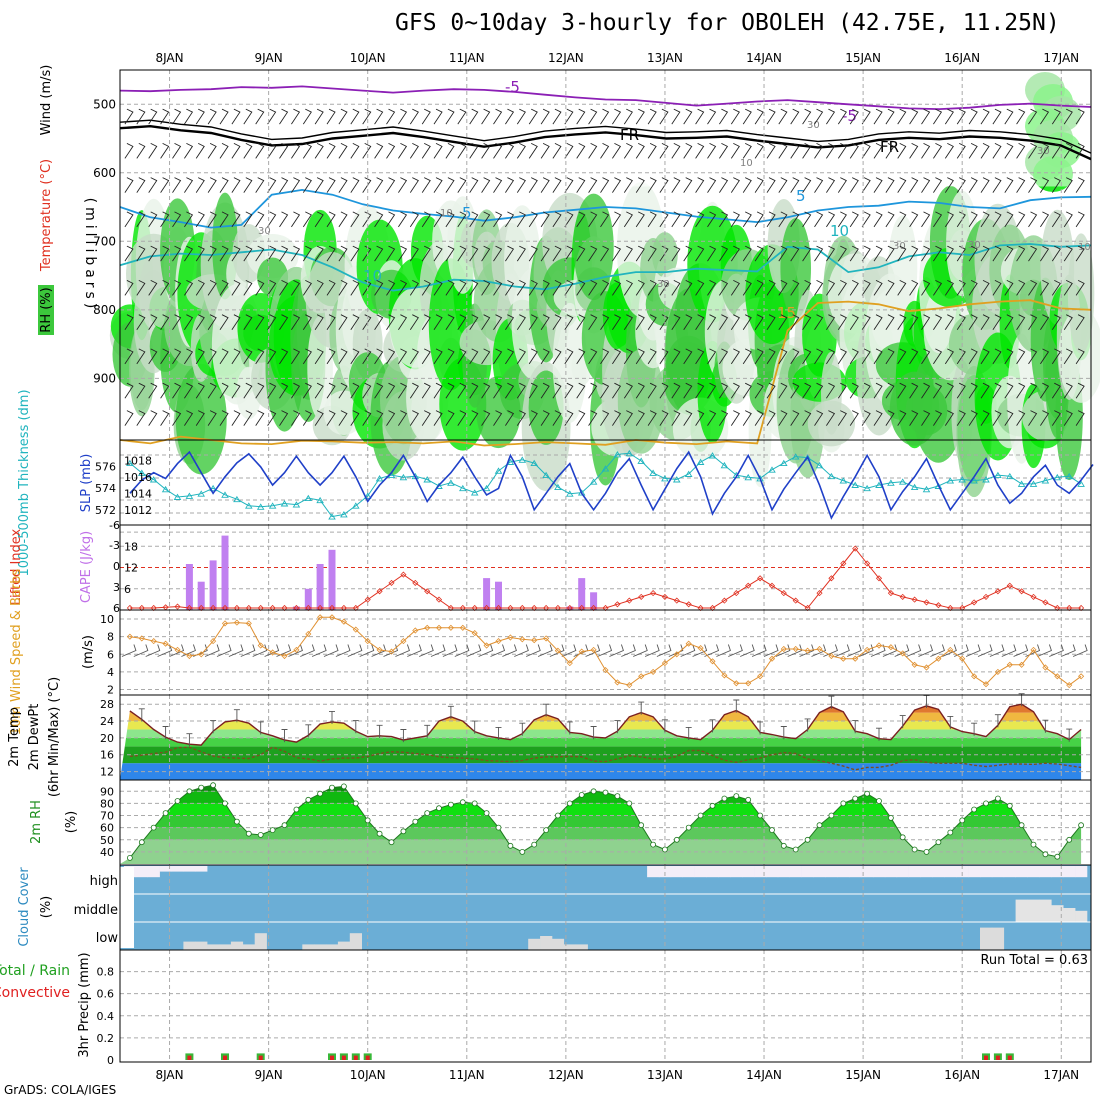 The image size is (1100, 1100). Describe the element at coordinates (764, 58) in the screenshot. I see `date-tick-top-6: 14JAN` at that location.